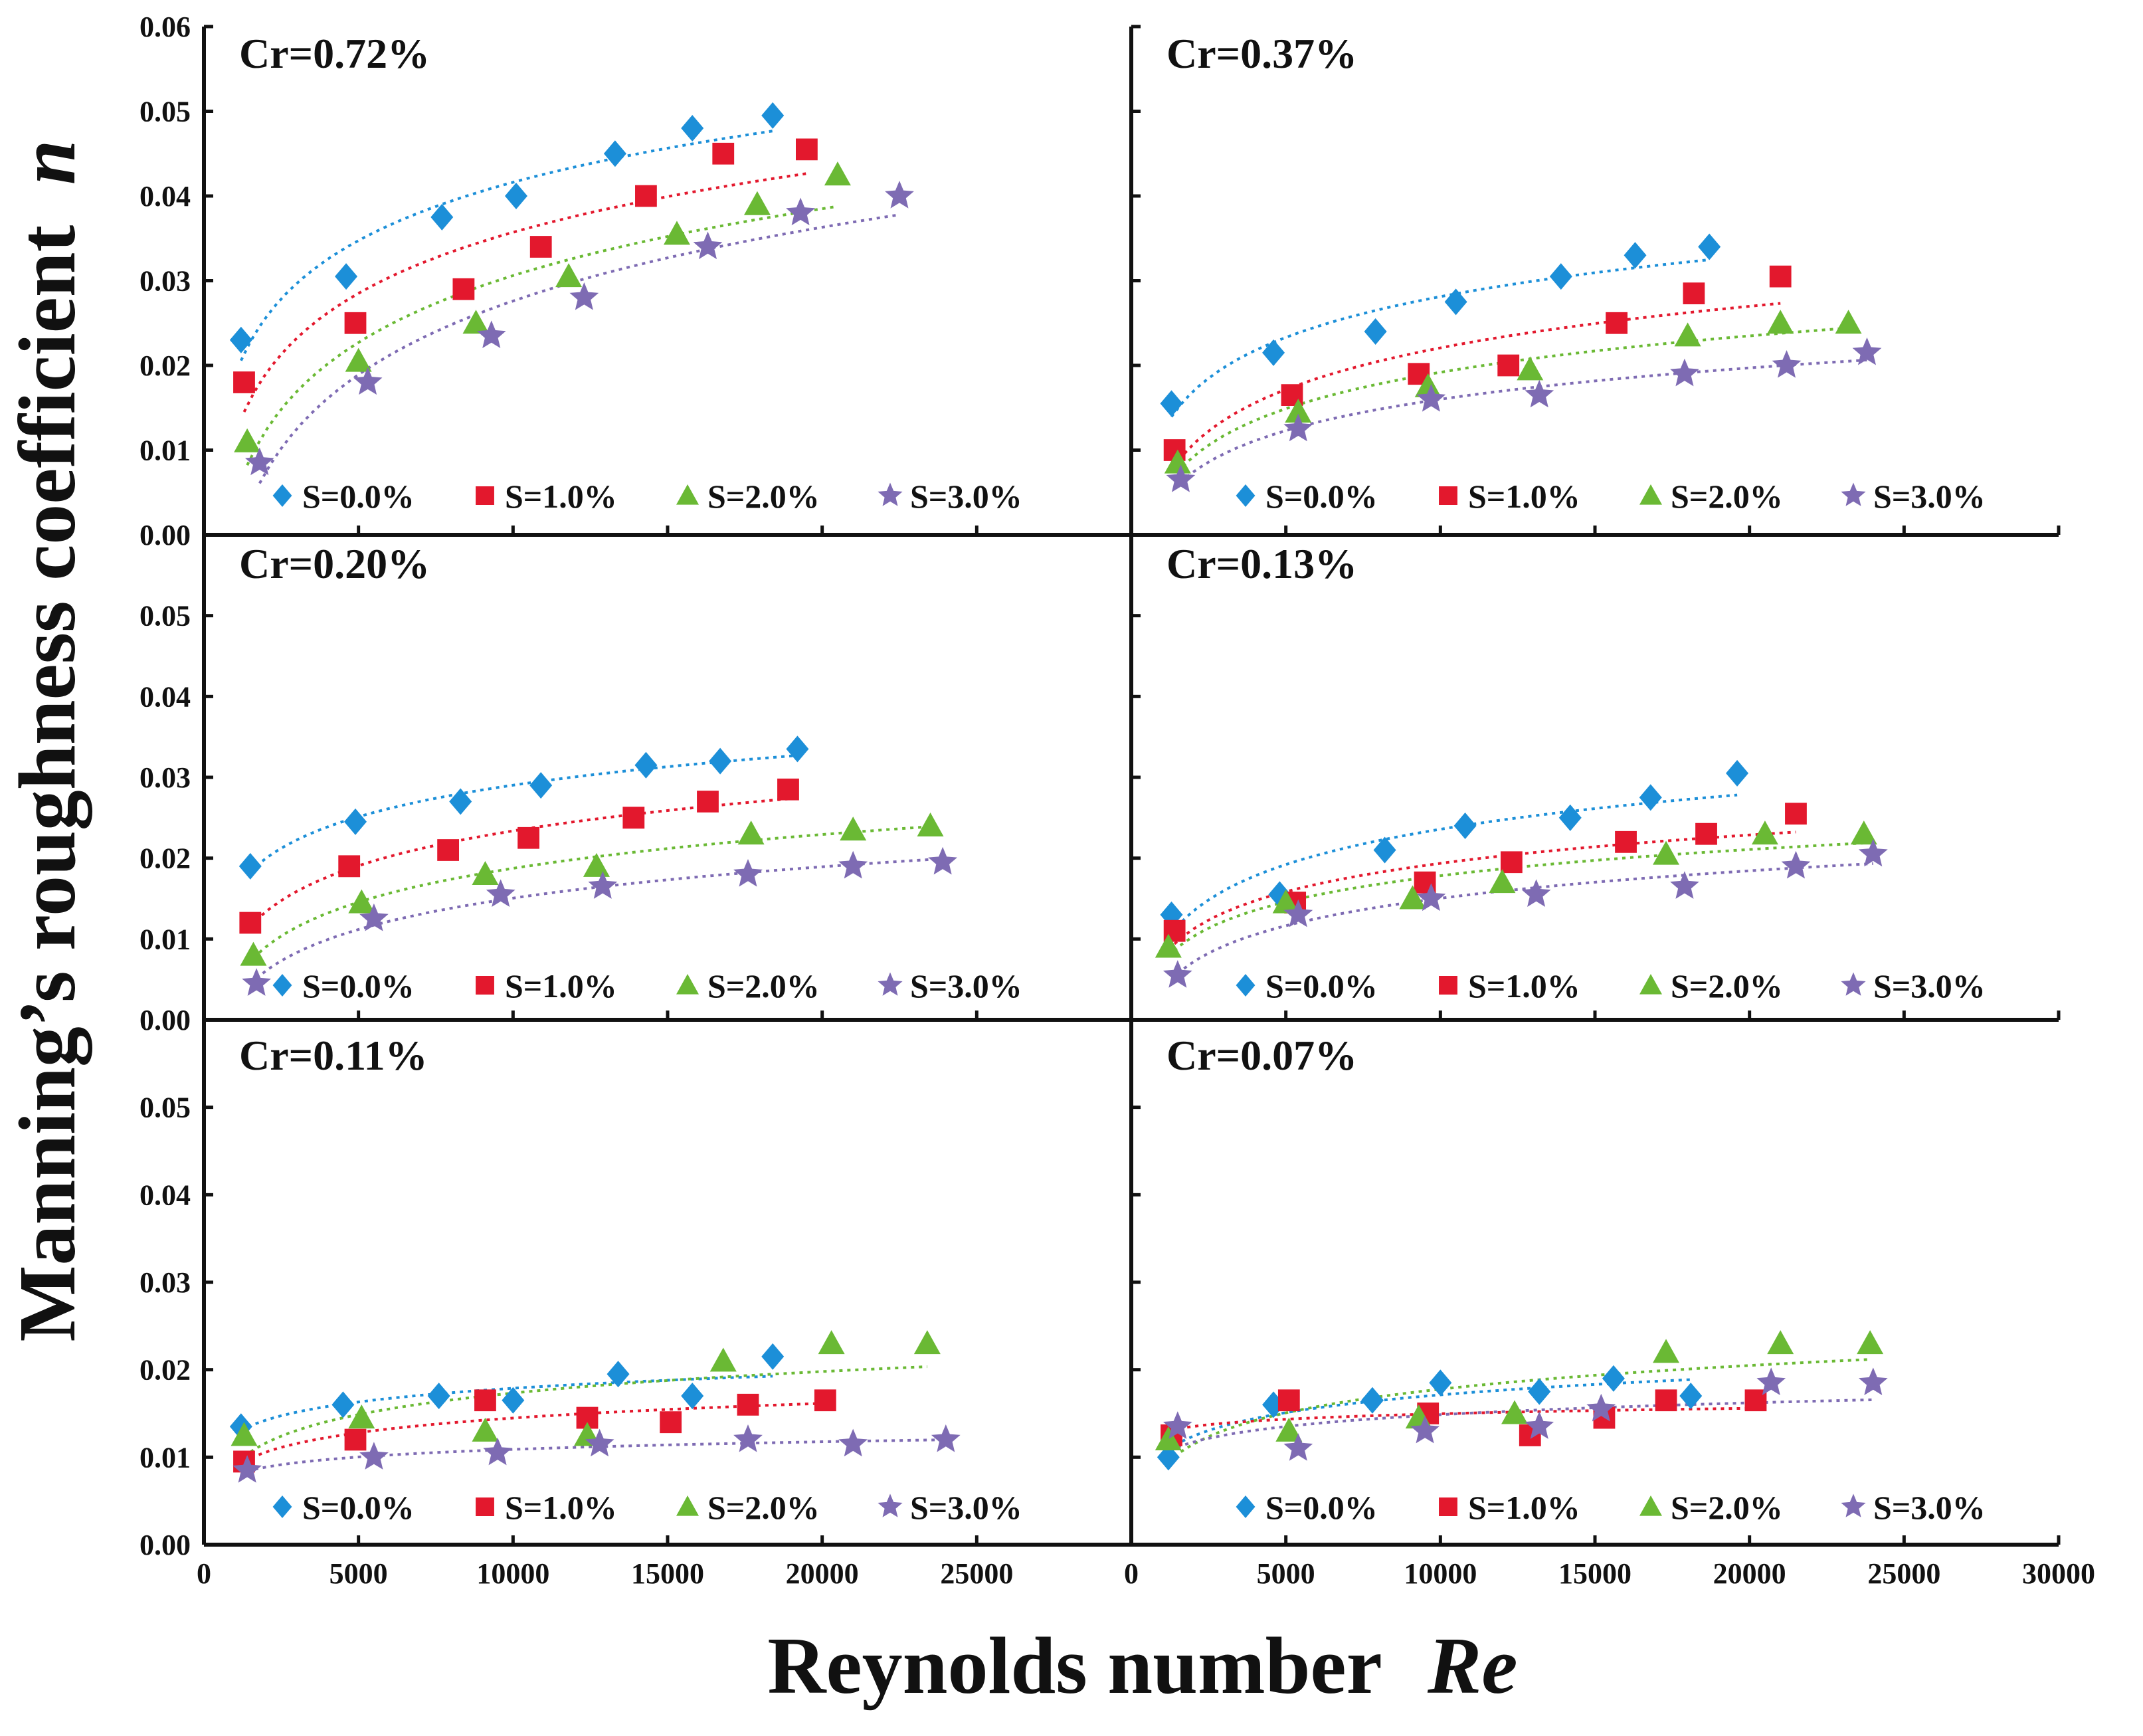 Image resolution: width=2143 pixels, height=1736 pixels. I want to click on y-tick-label: 0.04, so click(165, 1195).